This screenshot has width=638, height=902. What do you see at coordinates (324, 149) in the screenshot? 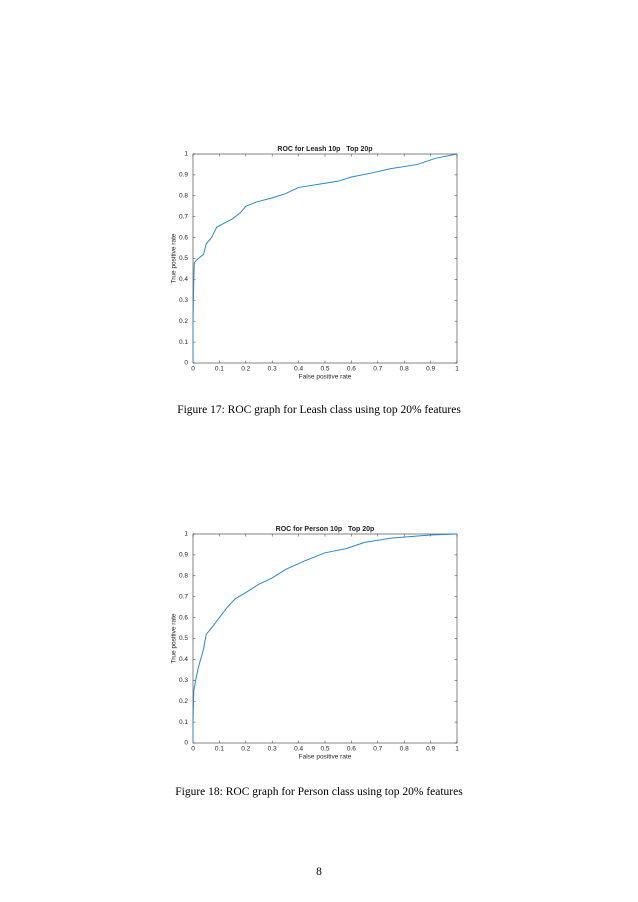
I see `chart-title: ROC for Leash 10p Top 20p` at bounding box center [324, 149].